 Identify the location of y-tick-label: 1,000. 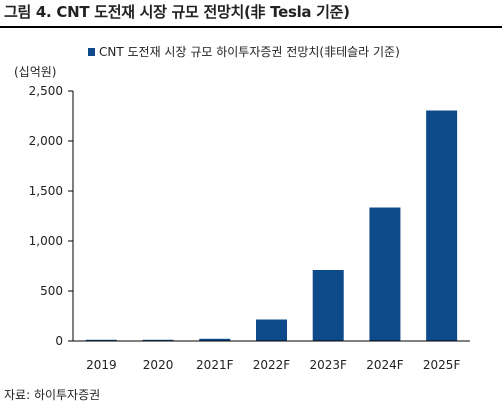
(46, 241).